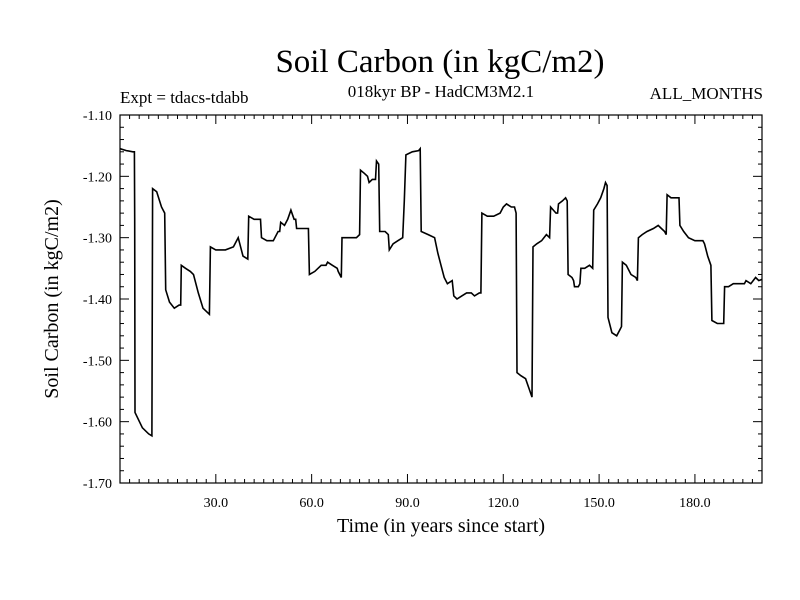 This screenshot has width=800, height=600. What do you see at coordinates (97, 177) in the screenshot?
I see `y-tick-label: -1.20` at bounding box center [97, 177].